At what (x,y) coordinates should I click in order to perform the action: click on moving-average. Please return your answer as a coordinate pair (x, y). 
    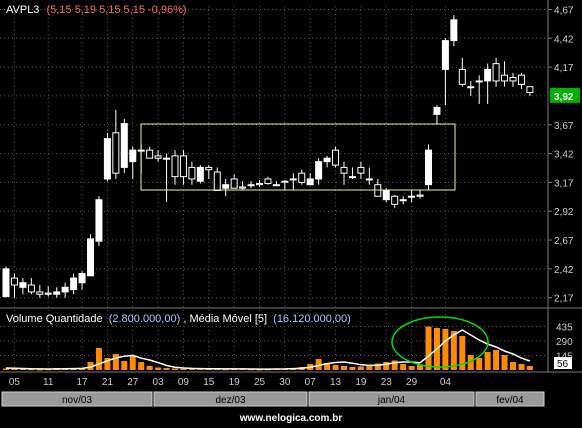
    Looking at the image, I should click on (268, 349).